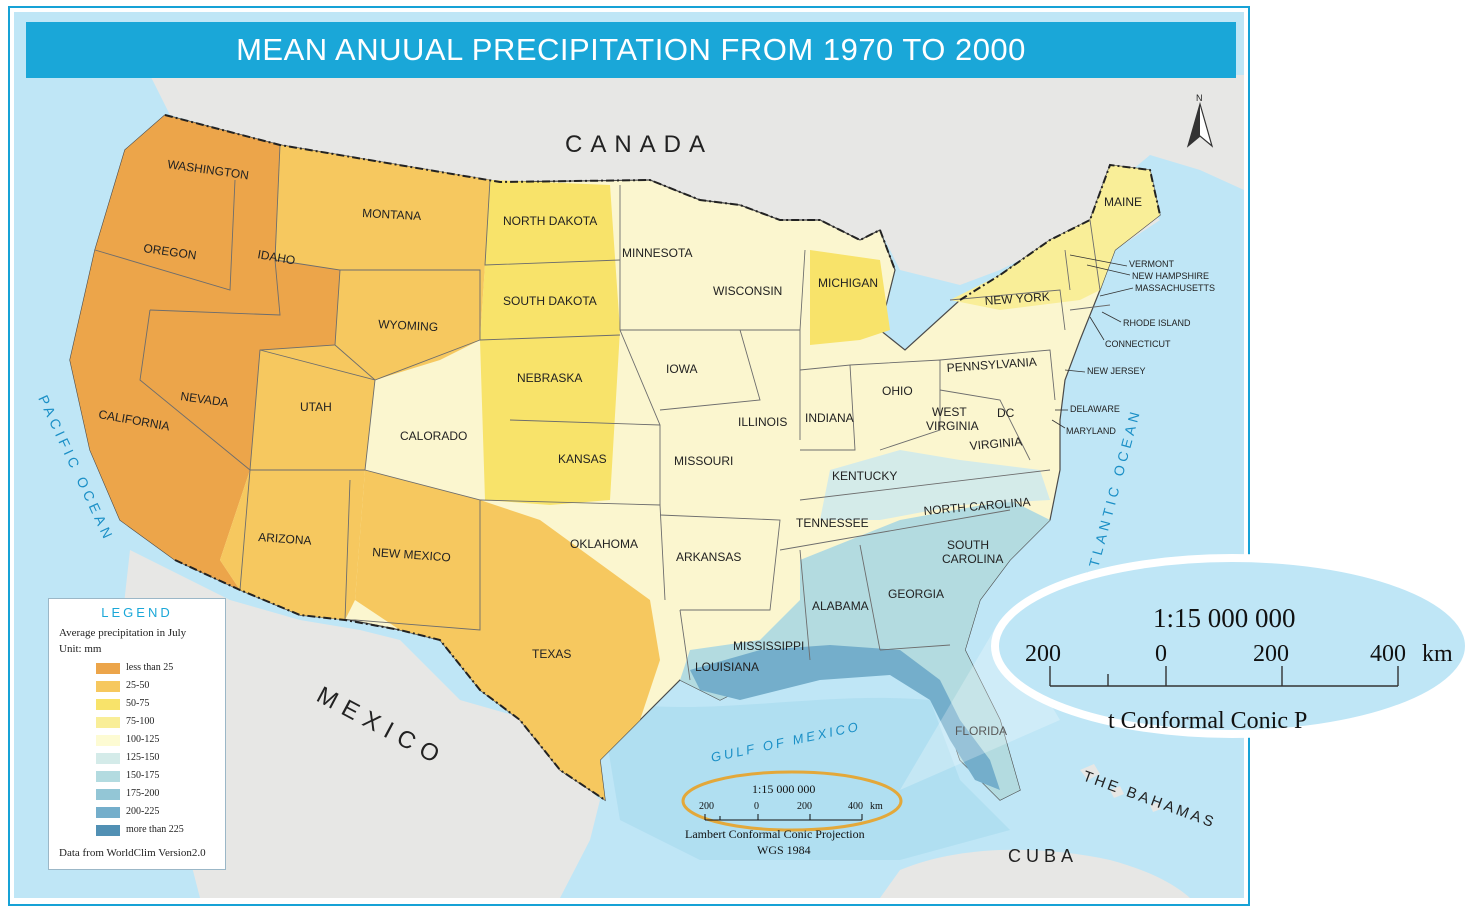 This screenshot has height=912, width=1477. Describe the element at coordinates (968, 545) in the screenshot. I see `label-south-carolina-line1: SOUTH` at that location.